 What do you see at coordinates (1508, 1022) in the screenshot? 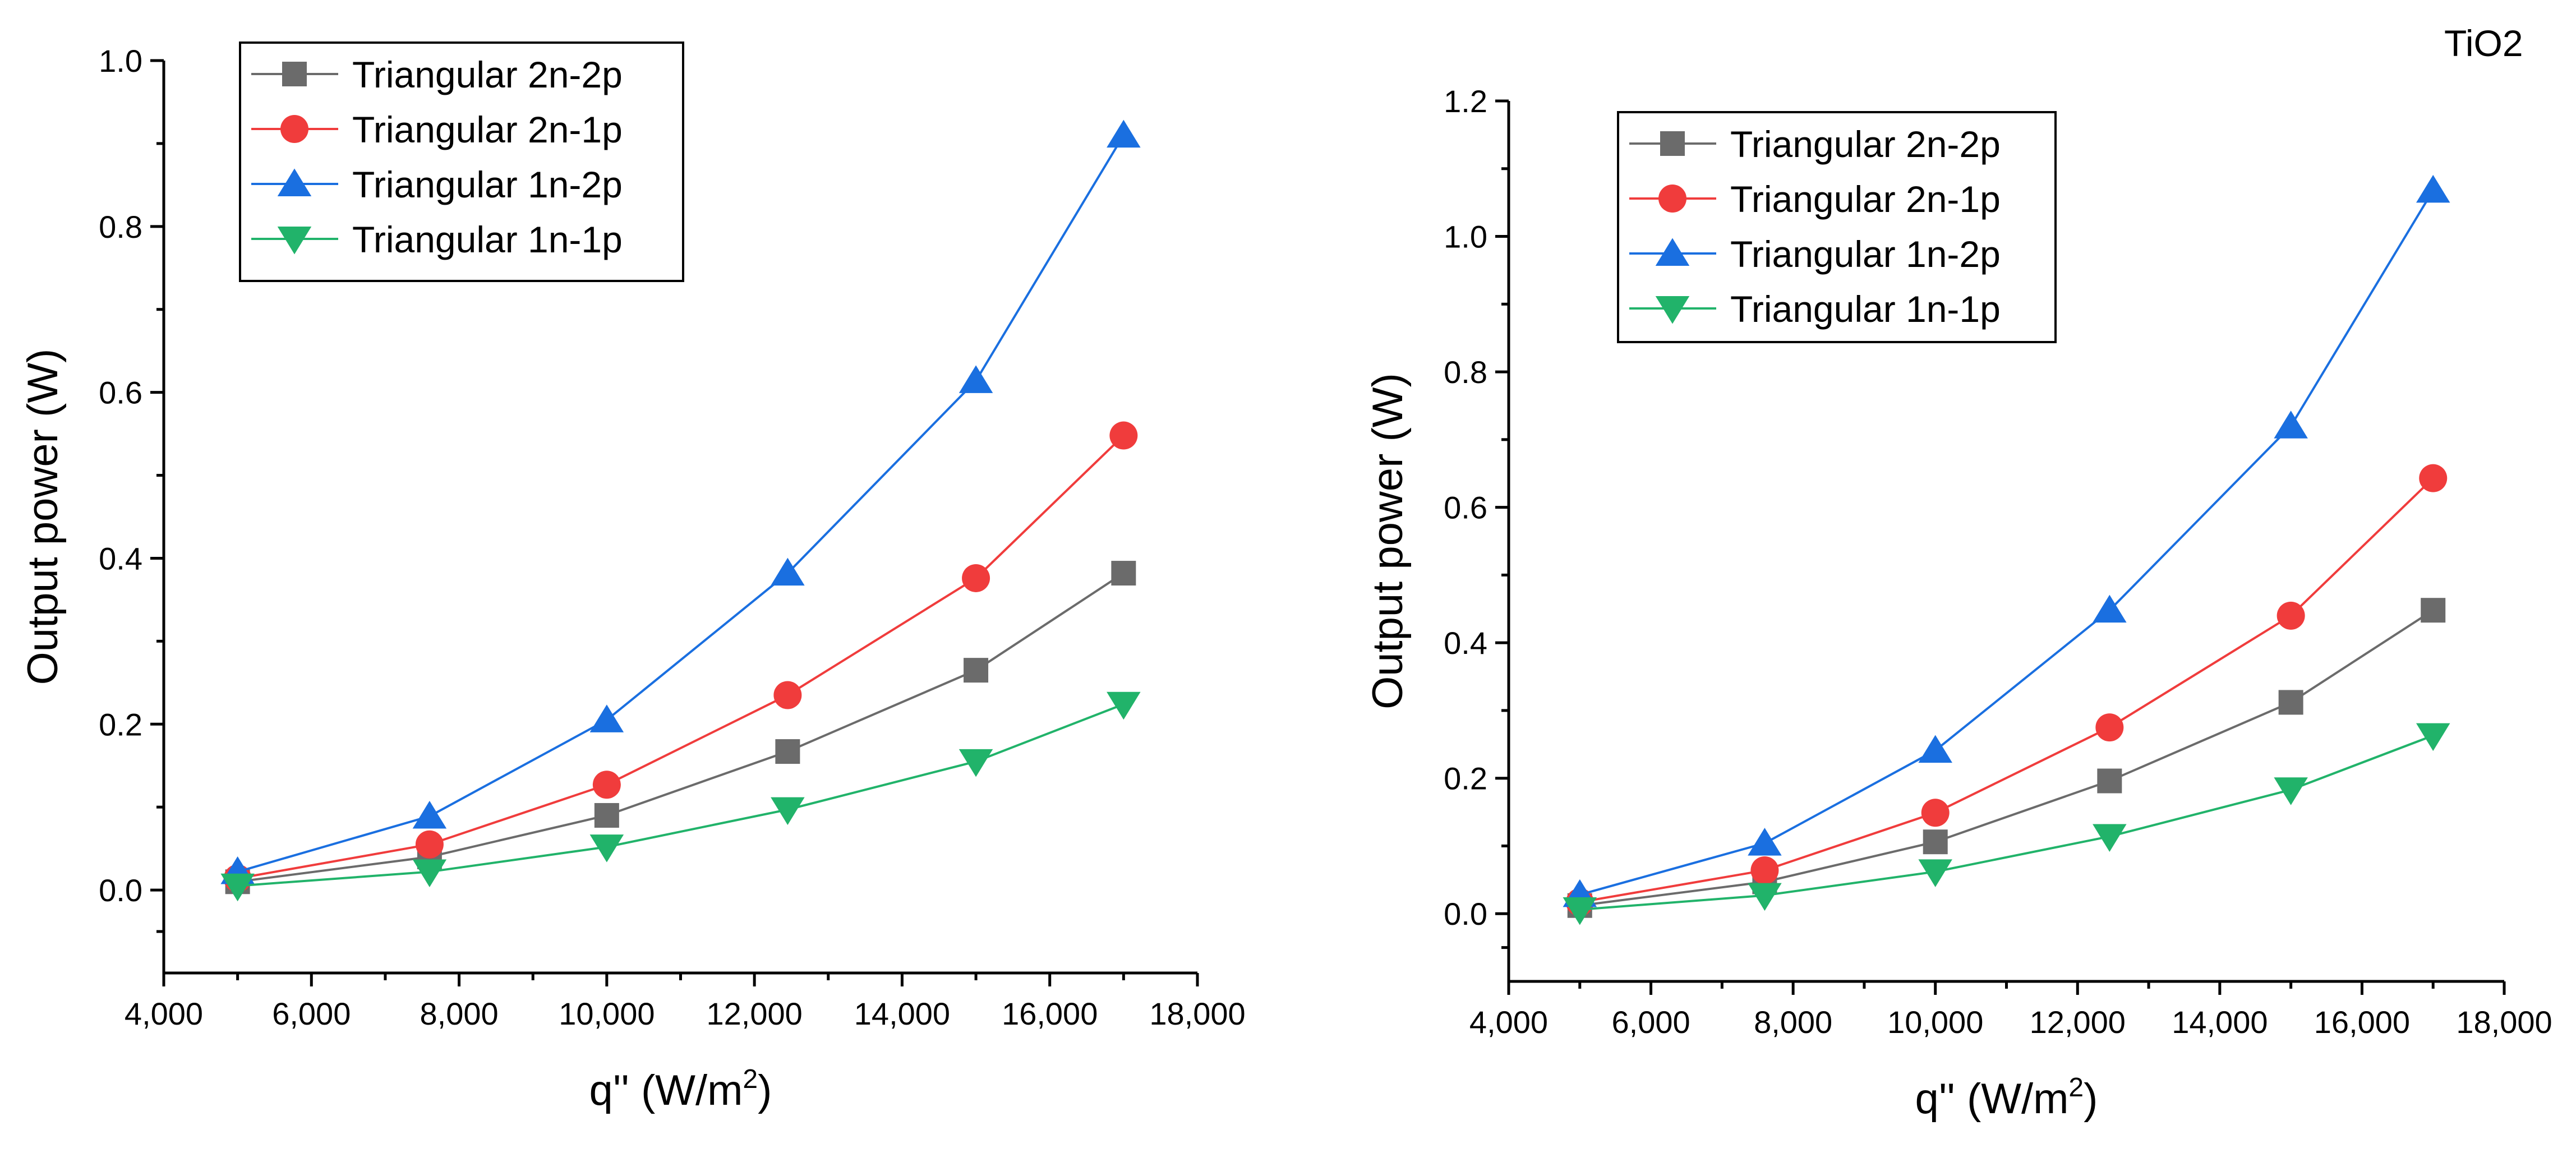
I see `x-tick-label: 4,000` at bounding box center [1508, 1022].